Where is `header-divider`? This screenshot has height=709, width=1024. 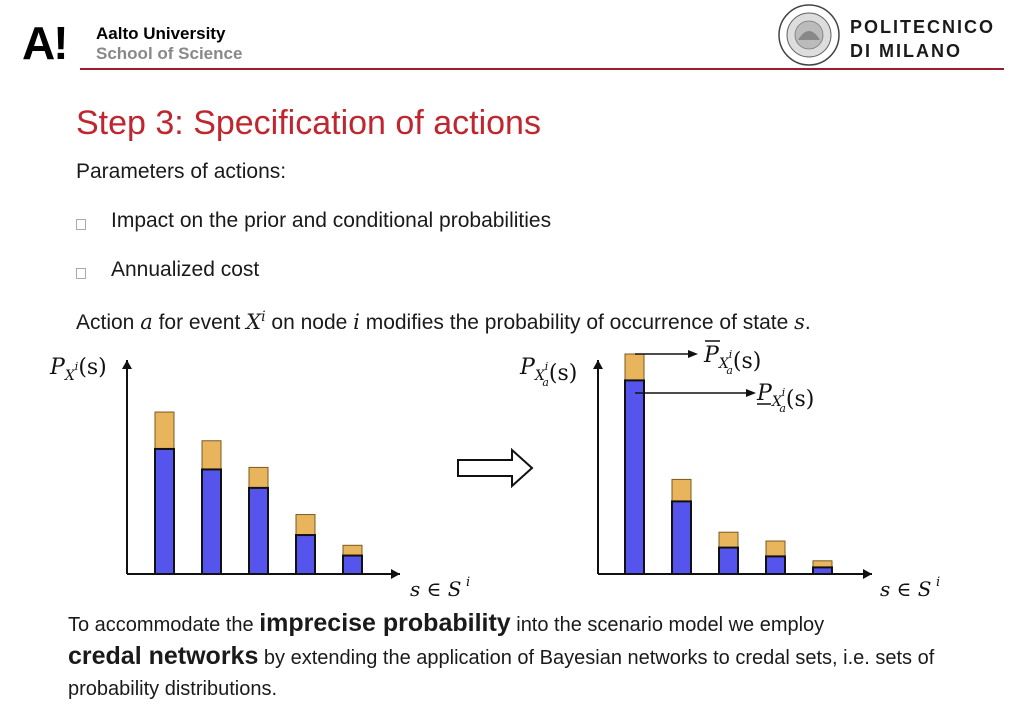
header-divider is located at coordinates (542, 69).